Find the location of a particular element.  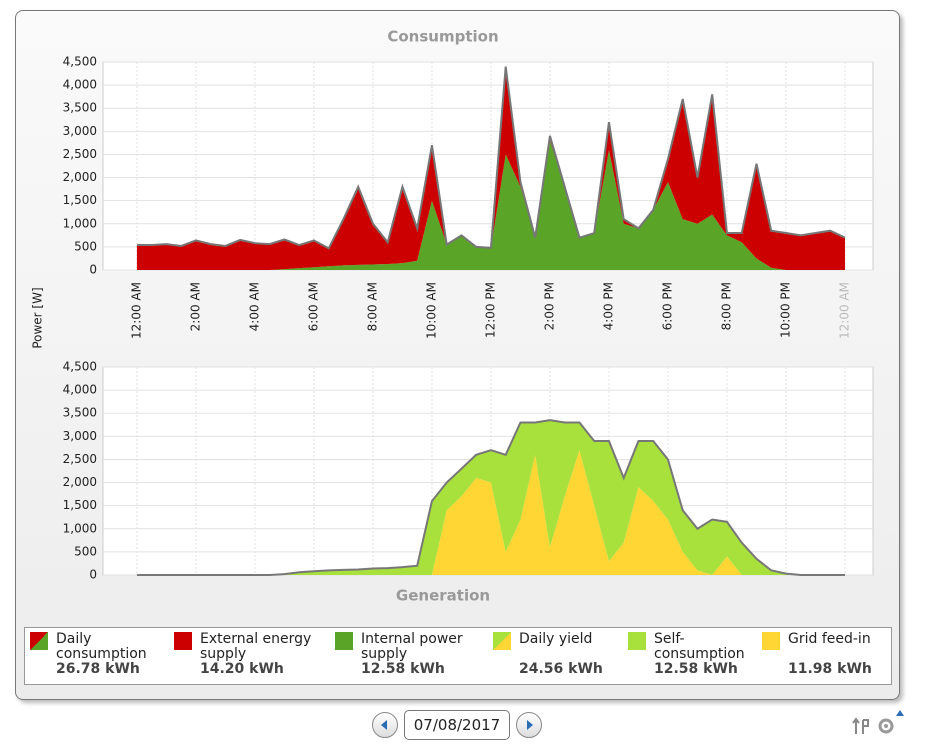

x-tick-label: 4:00 AM is located at coordinates (254, 306).